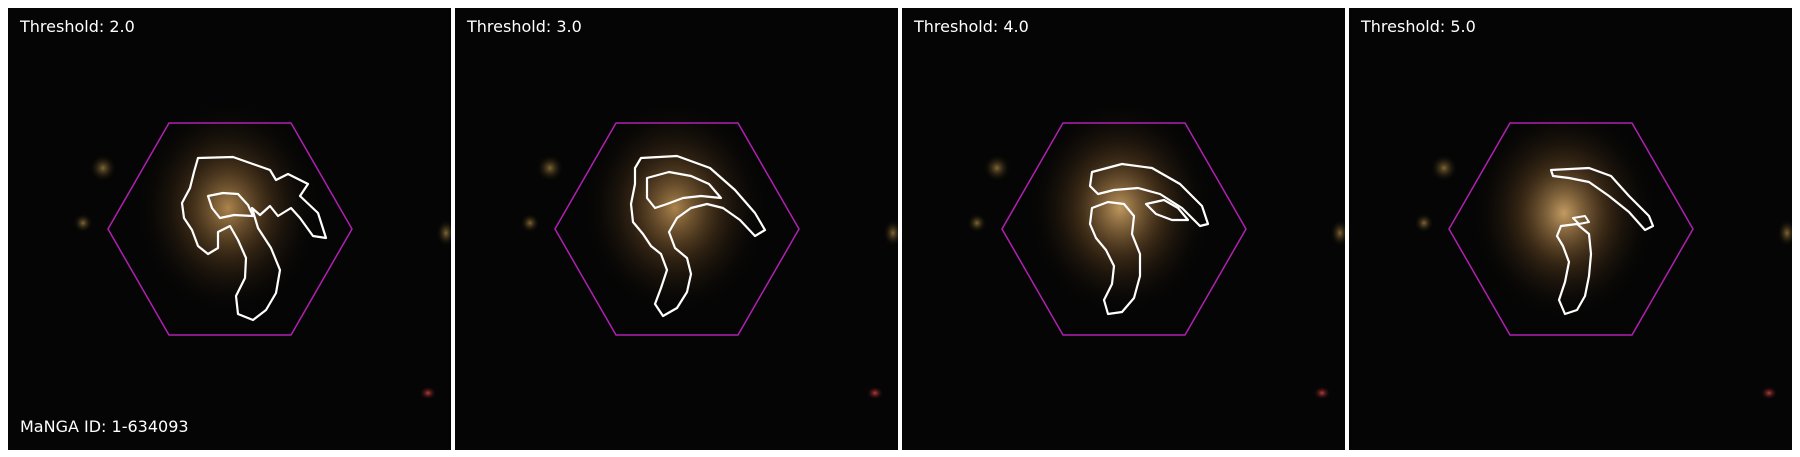 The height and width of the screenshot is (457, 1800). What do you see at coordinates (524, 26) in the screenshot?
I see `threshold-label: Threshold: 3.0` at bounding box center [524, 26].